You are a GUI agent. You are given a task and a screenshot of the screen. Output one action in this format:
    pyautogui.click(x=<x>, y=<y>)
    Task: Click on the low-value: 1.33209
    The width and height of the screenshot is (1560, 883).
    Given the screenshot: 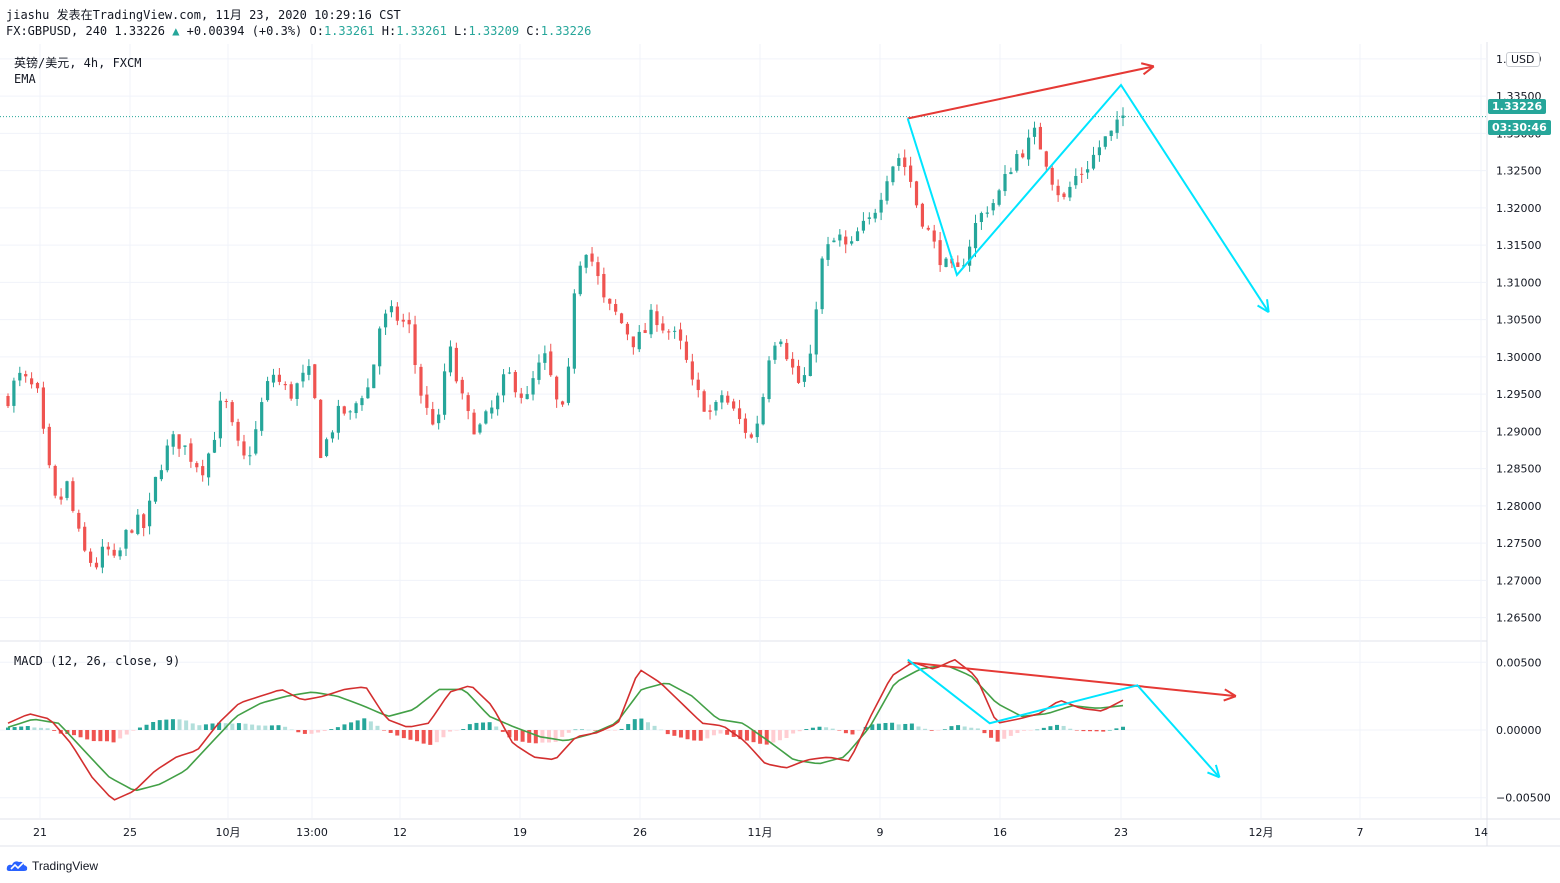 What is the action you would take?
    pyautogui.click(x=494, y=31)
    